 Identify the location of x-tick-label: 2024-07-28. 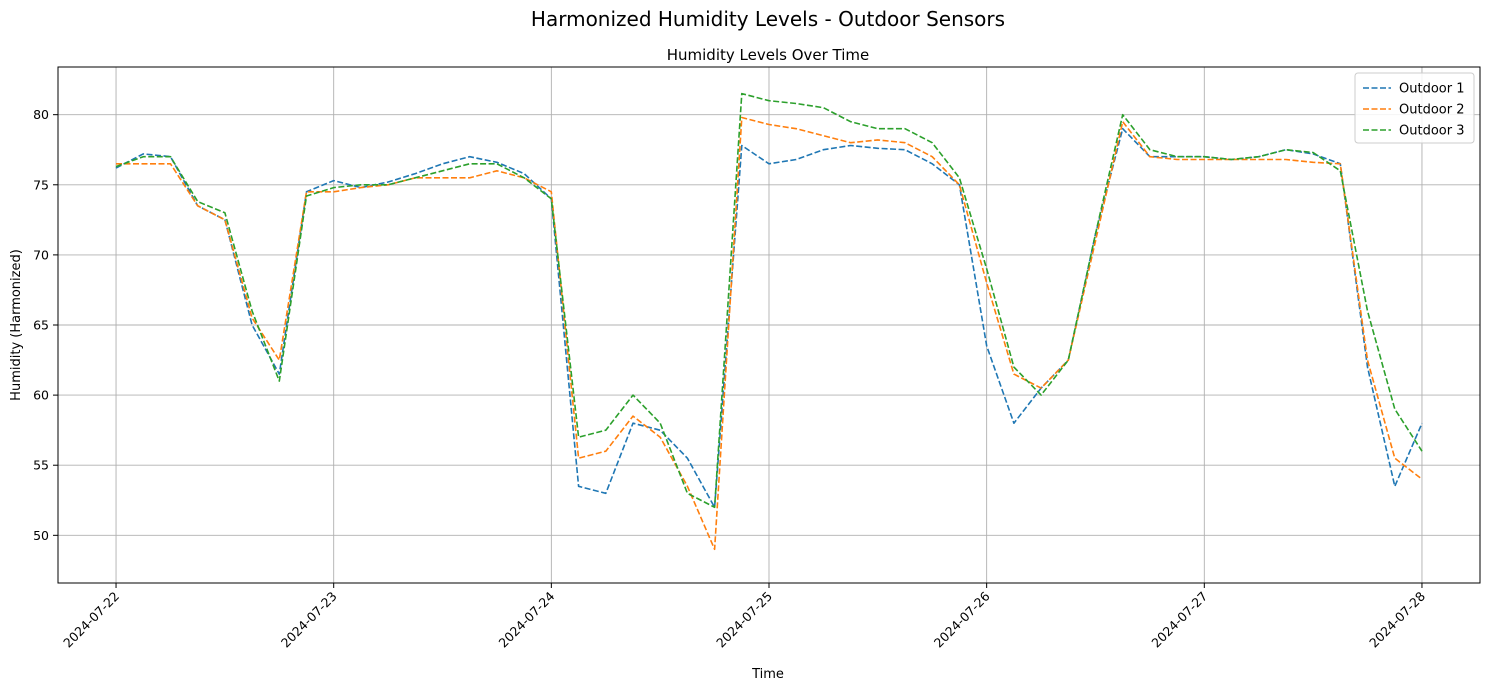
(1397, 619).